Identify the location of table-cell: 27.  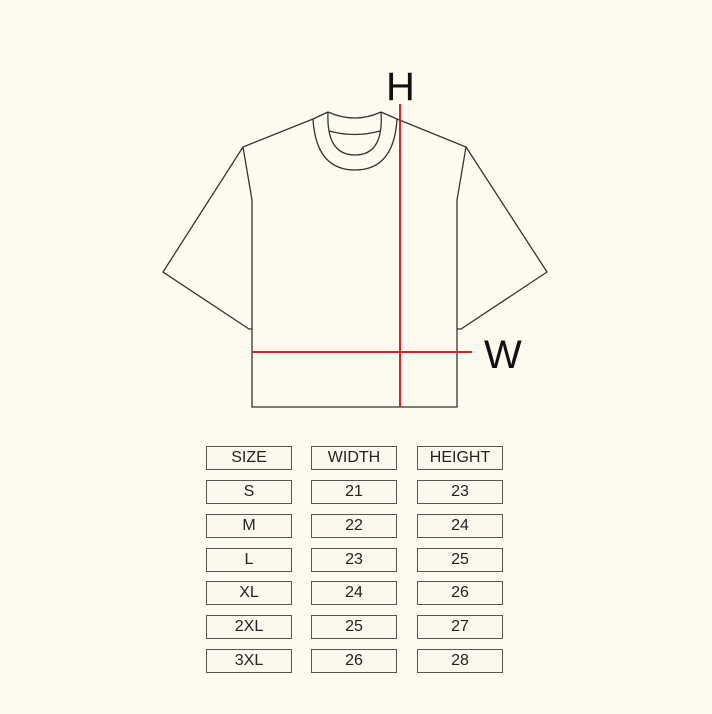
(460, 627).